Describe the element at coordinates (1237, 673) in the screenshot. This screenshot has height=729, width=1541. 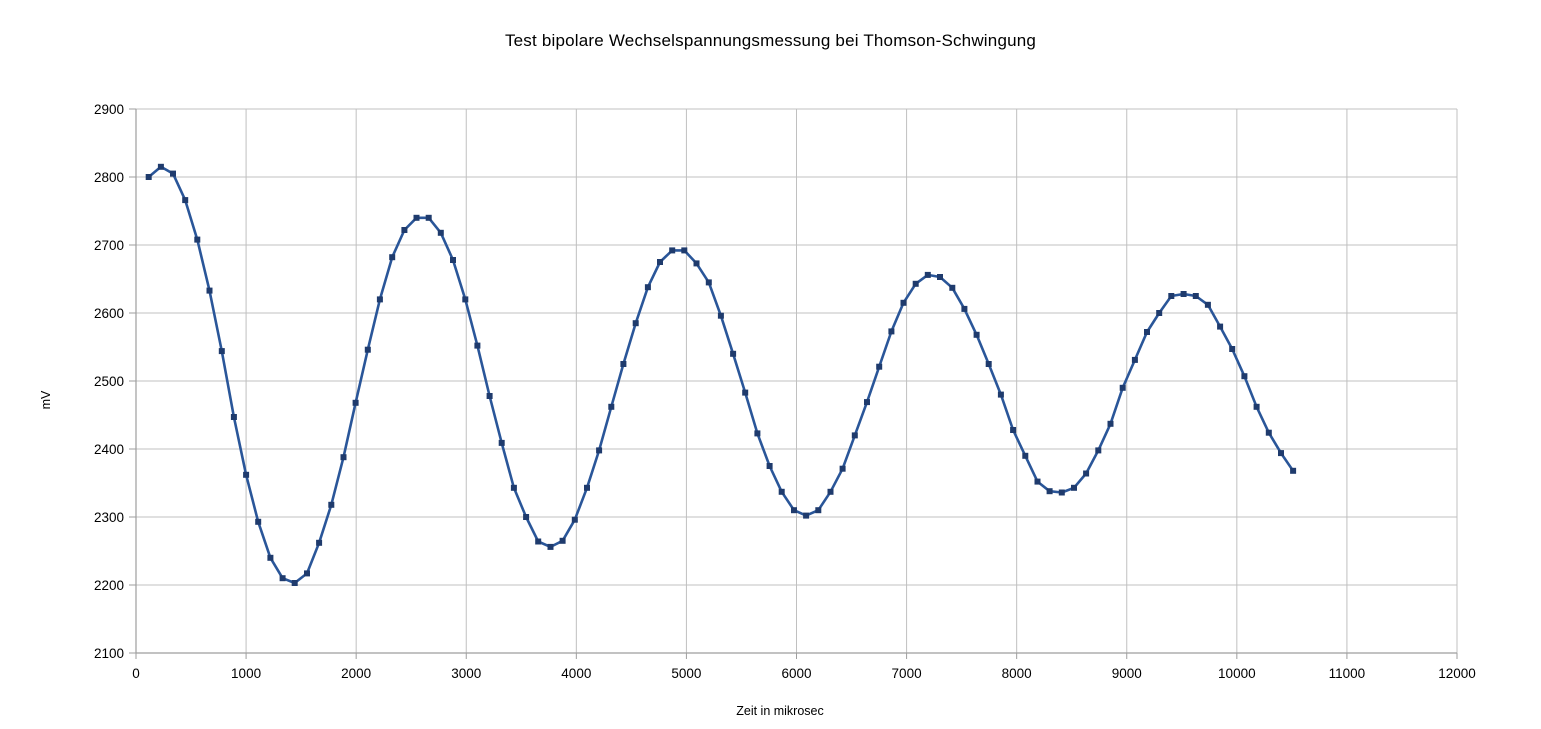
I see `x-tick-label: 10000` at that location.